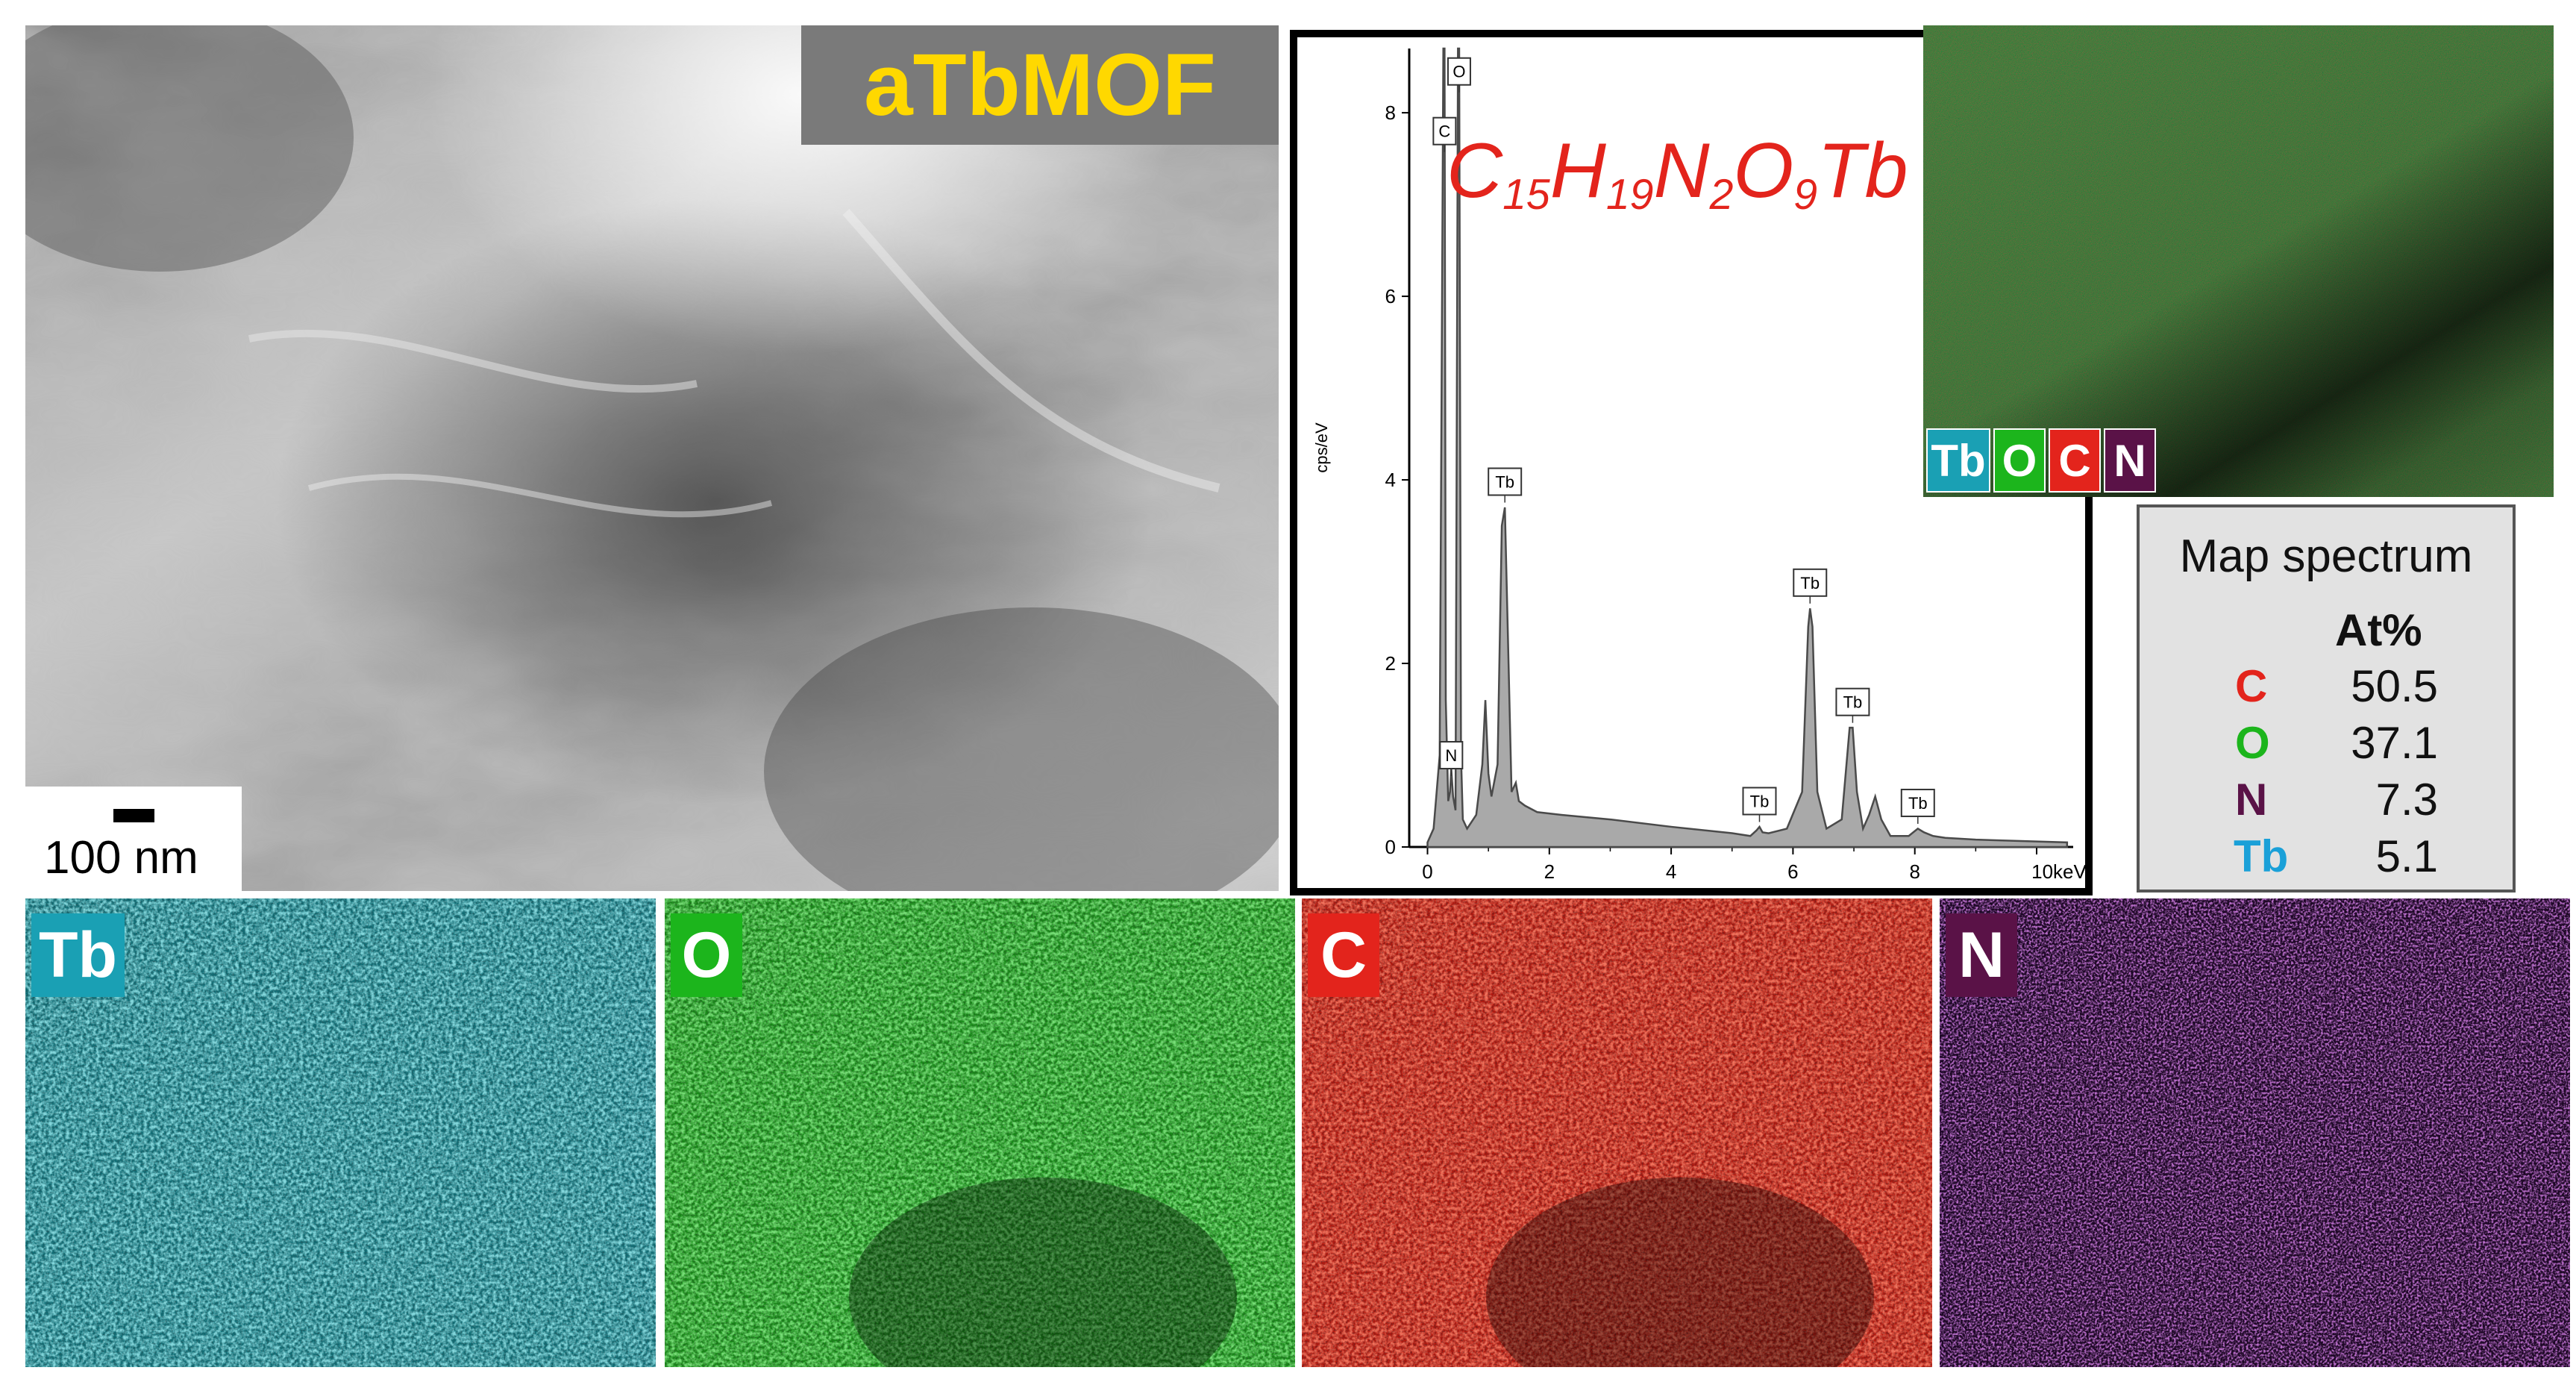 This screenshot has height=1388, width=2576. I want to click on svg-text: N, so click(1451, 755).